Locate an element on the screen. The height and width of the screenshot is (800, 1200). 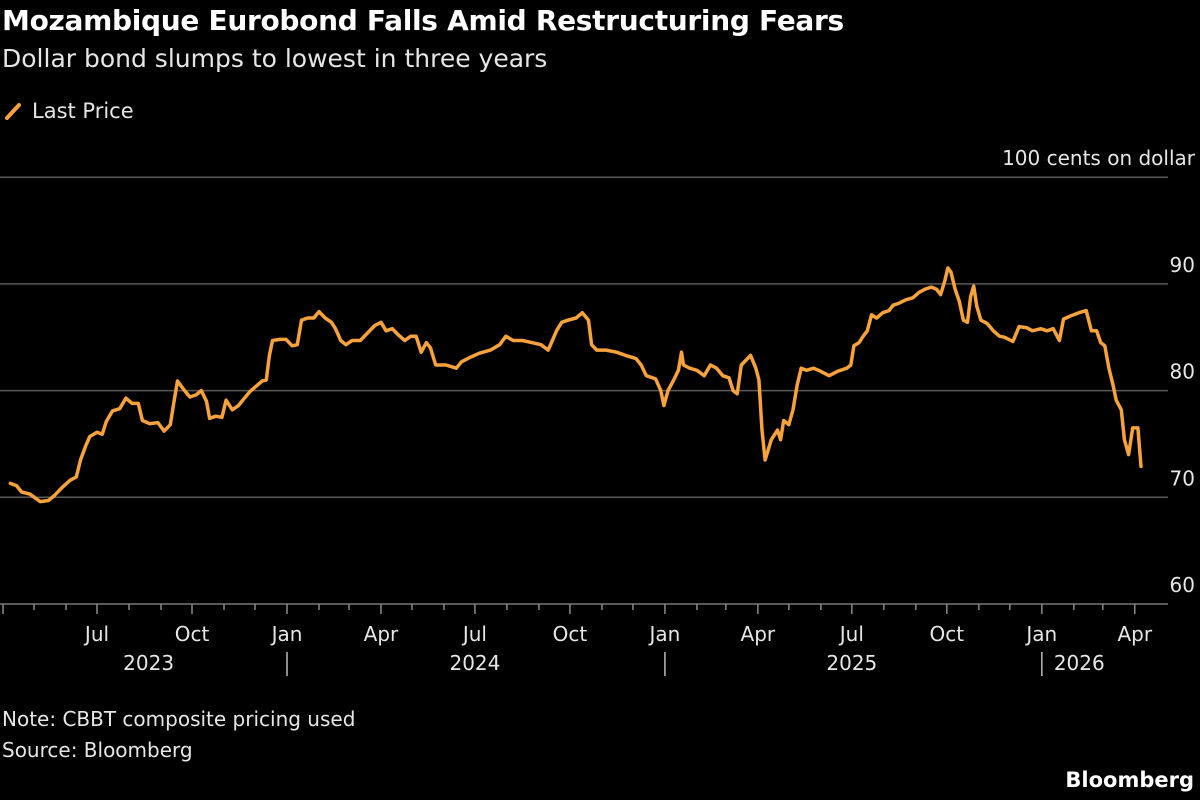
year-label: 2023 is located at coordinates (148, 663).